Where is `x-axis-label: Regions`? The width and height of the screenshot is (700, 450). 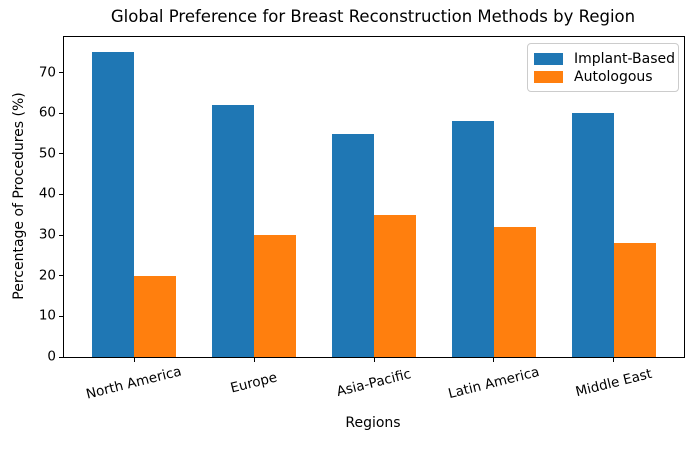
x-axis-label: Regions is located at coordinates (373, 423).